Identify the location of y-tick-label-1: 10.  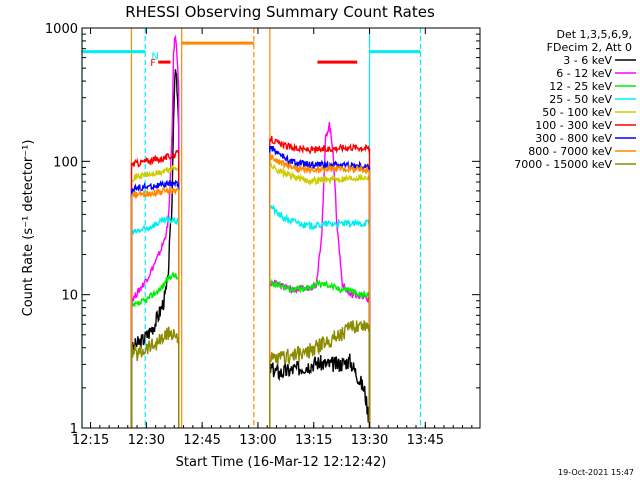
(69, 296).